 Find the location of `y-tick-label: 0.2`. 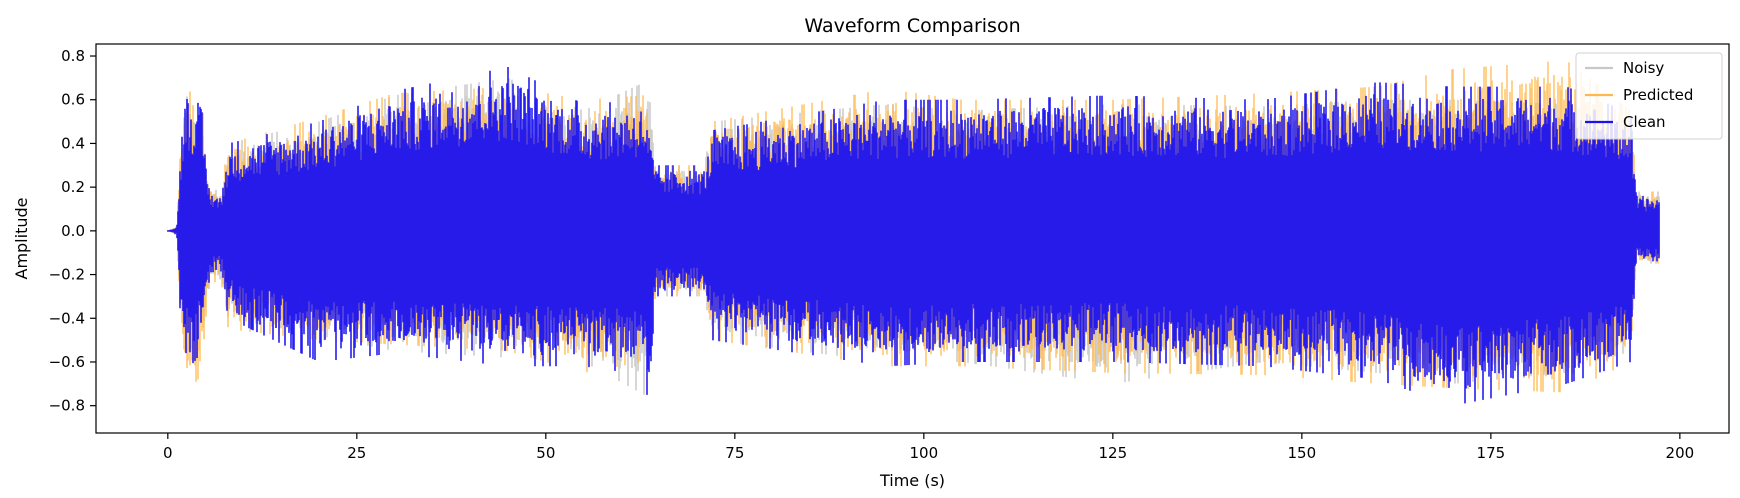

y-tick-label: 0.2 is located at coordinates (73, 187).